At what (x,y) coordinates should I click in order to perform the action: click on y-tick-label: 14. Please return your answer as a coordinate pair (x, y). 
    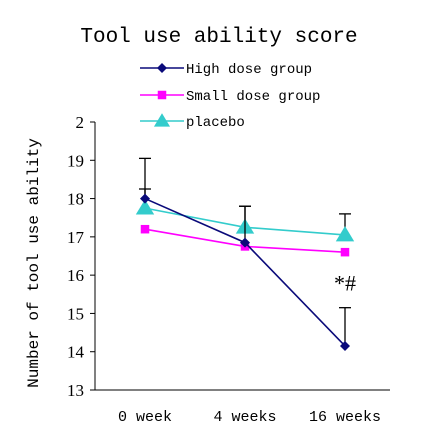
    Looking at the image, I should click on (76, 352).